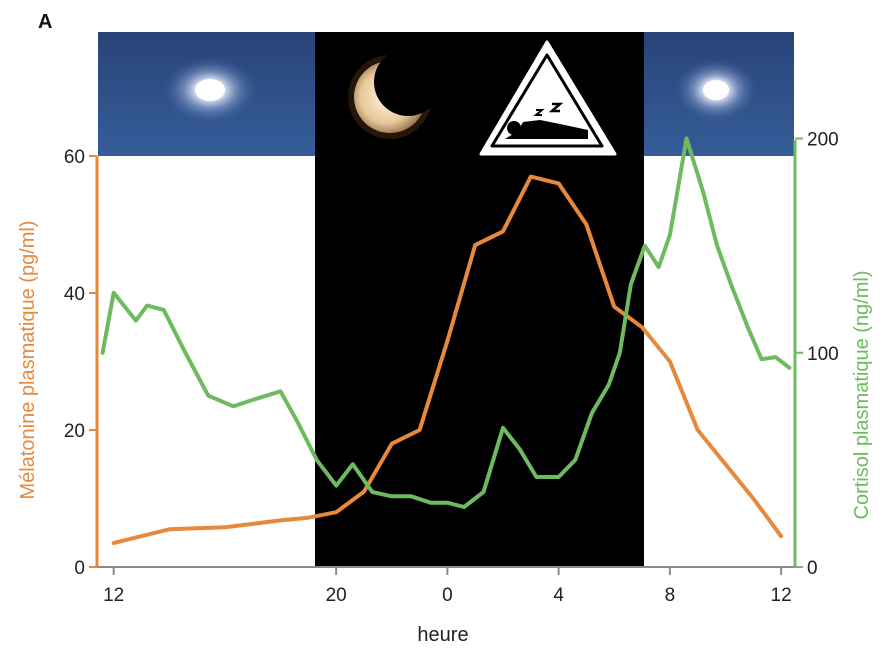  Describe the element at coordinates (812, 568) in the screenshot. I see `right-axis-tick-label: 0` at that location.